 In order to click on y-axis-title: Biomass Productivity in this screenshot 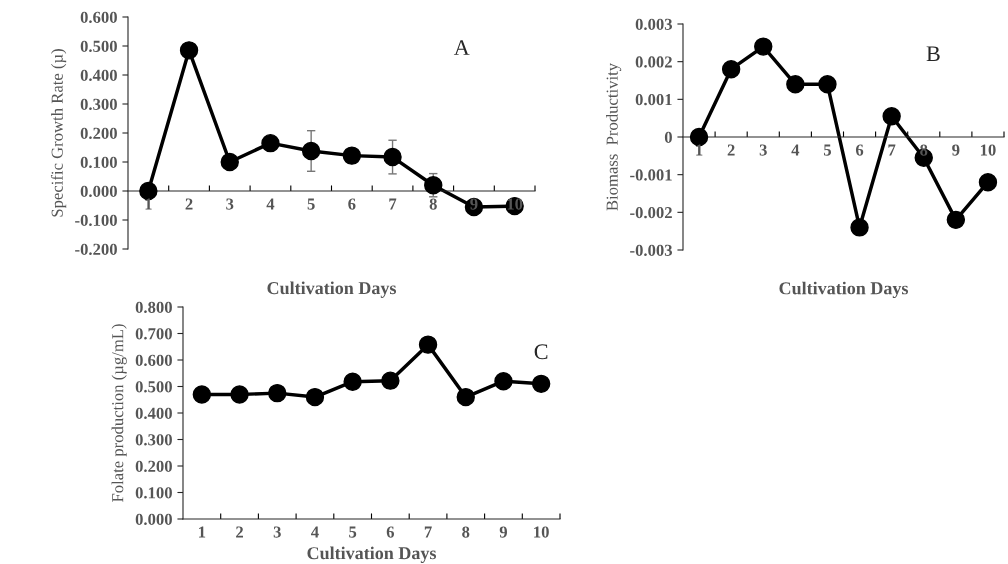, I will do `click(614, 136)`.